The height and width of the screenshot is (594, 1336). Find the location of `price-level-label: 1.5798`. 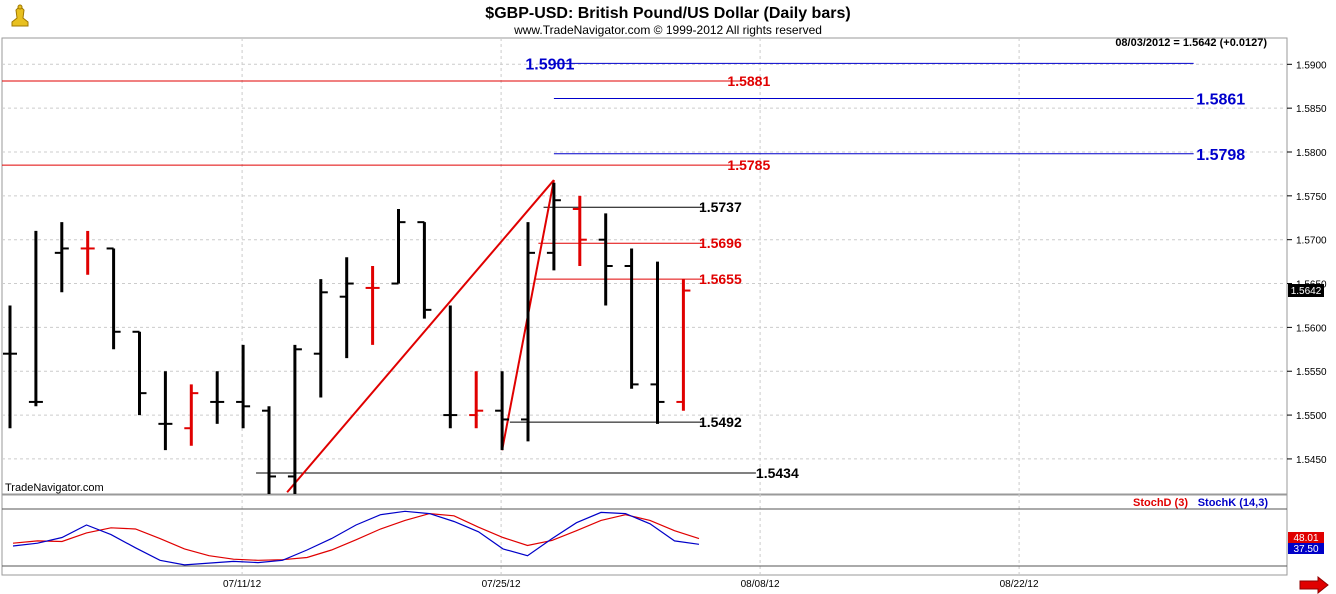

price-level-label: 1.5798 is located at coordinates (1220, 155).